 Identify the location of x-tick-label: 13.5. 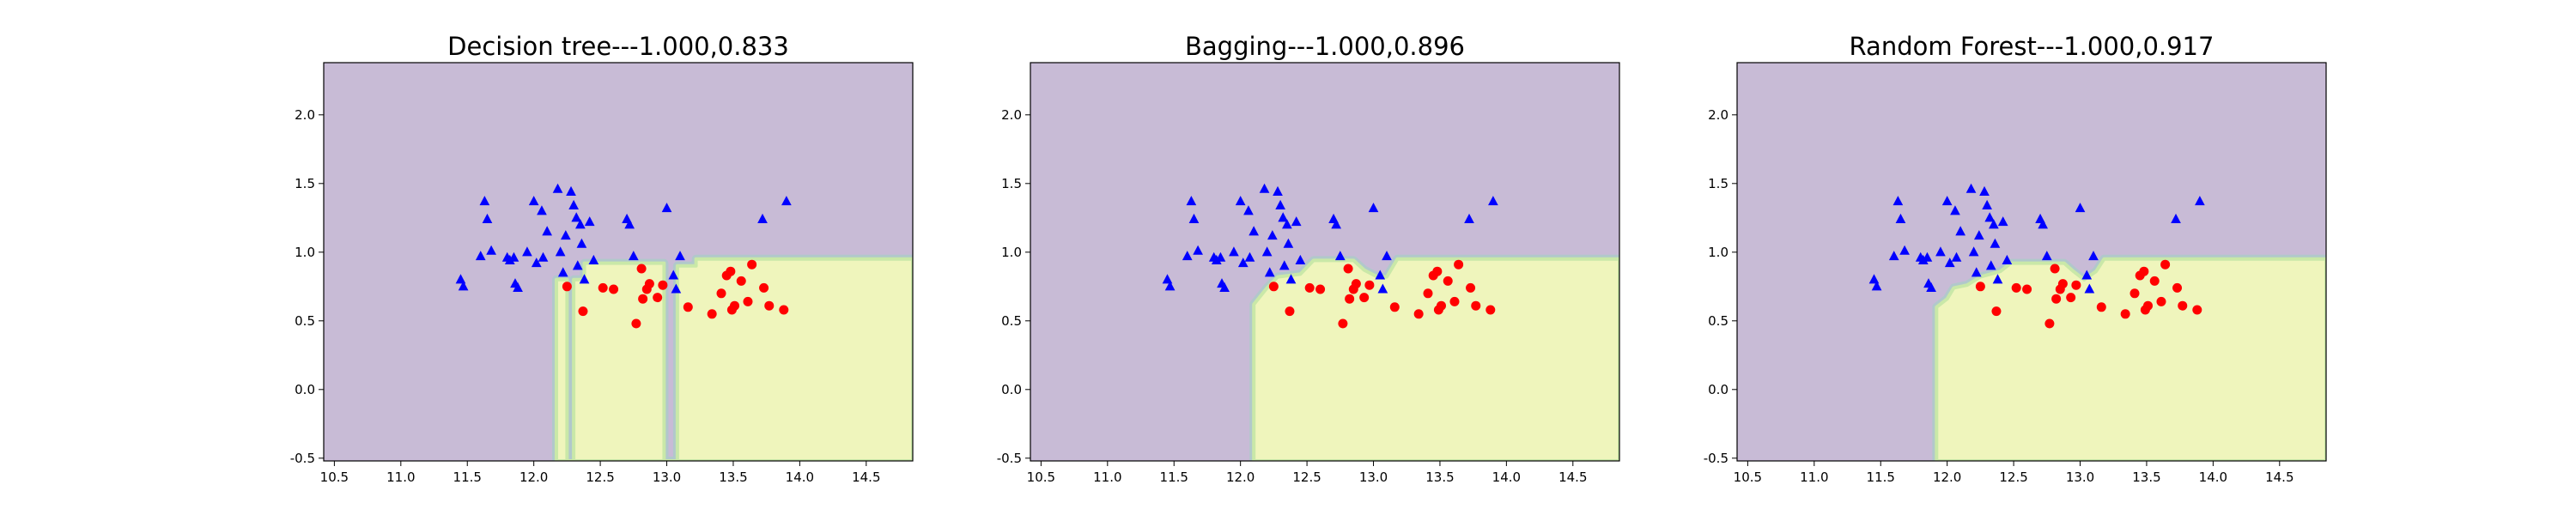
(1440, 477).